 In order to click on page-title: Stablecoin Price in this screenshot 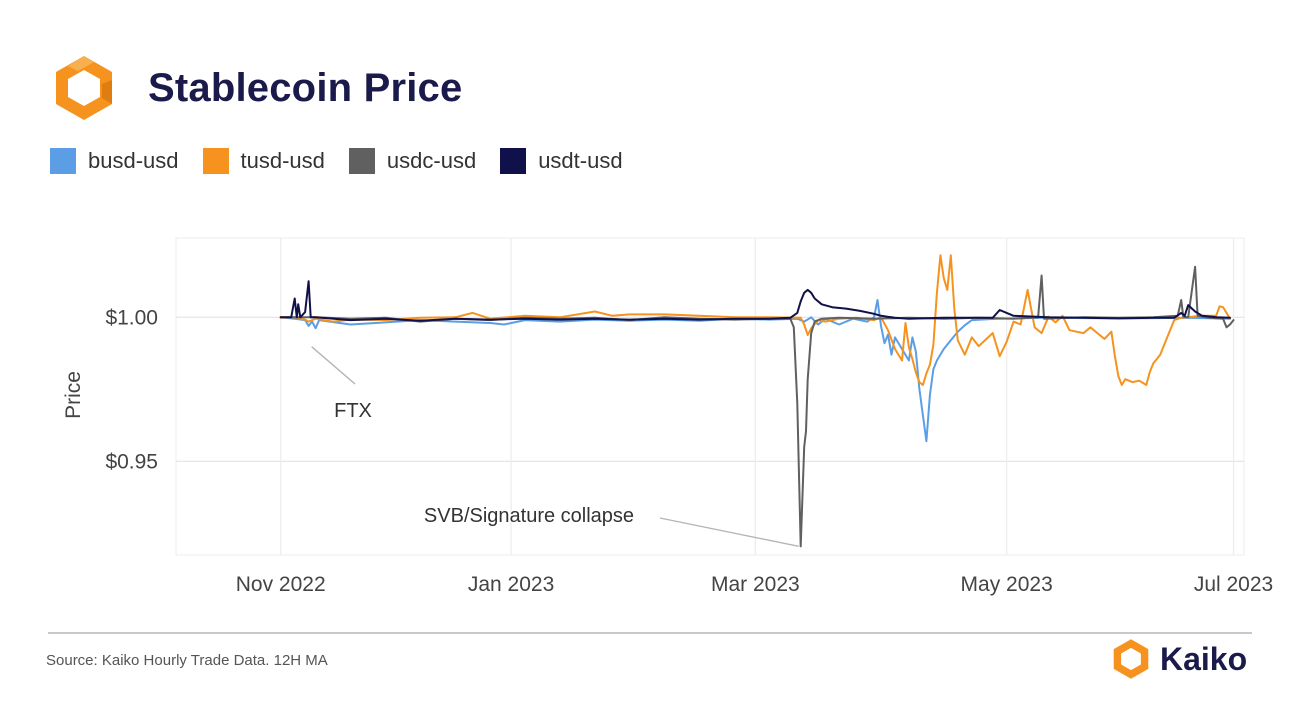, I will do `click(305, 88)`.